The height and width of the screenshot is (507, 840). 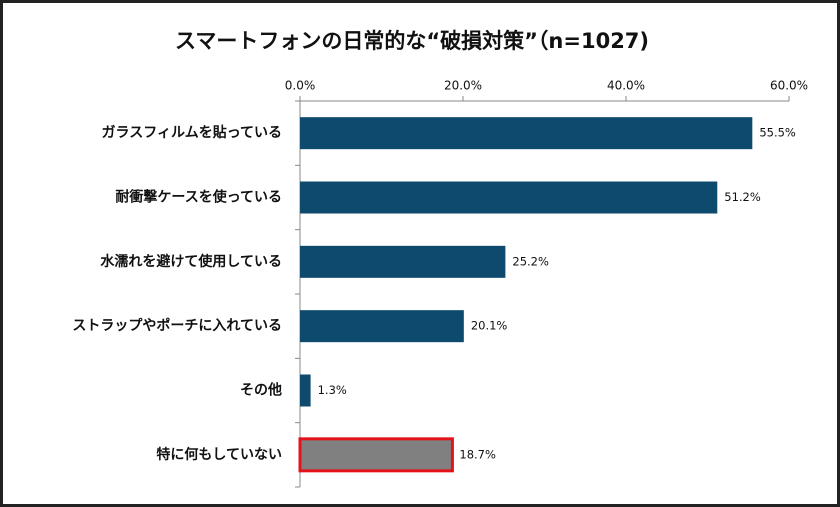 What do you see at coordinates (198, 197) in the screenshot?
I see `y-tick-label: 耐衝撃ケースを使っている` at bounding box center [198, 197].